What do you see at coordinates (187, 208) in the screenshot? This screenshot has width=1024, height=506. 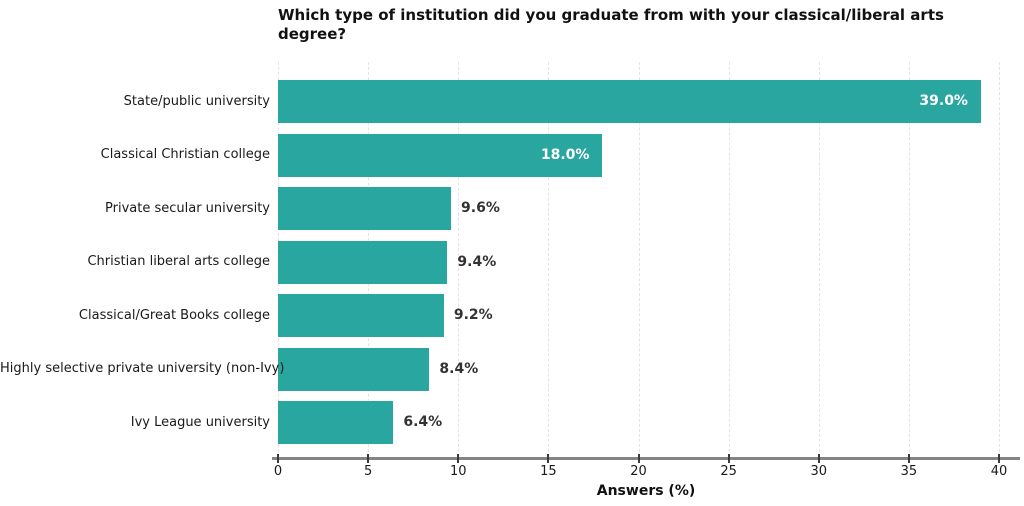 I see `category-label-2: Private secular university` at bounding box center [187, 208].